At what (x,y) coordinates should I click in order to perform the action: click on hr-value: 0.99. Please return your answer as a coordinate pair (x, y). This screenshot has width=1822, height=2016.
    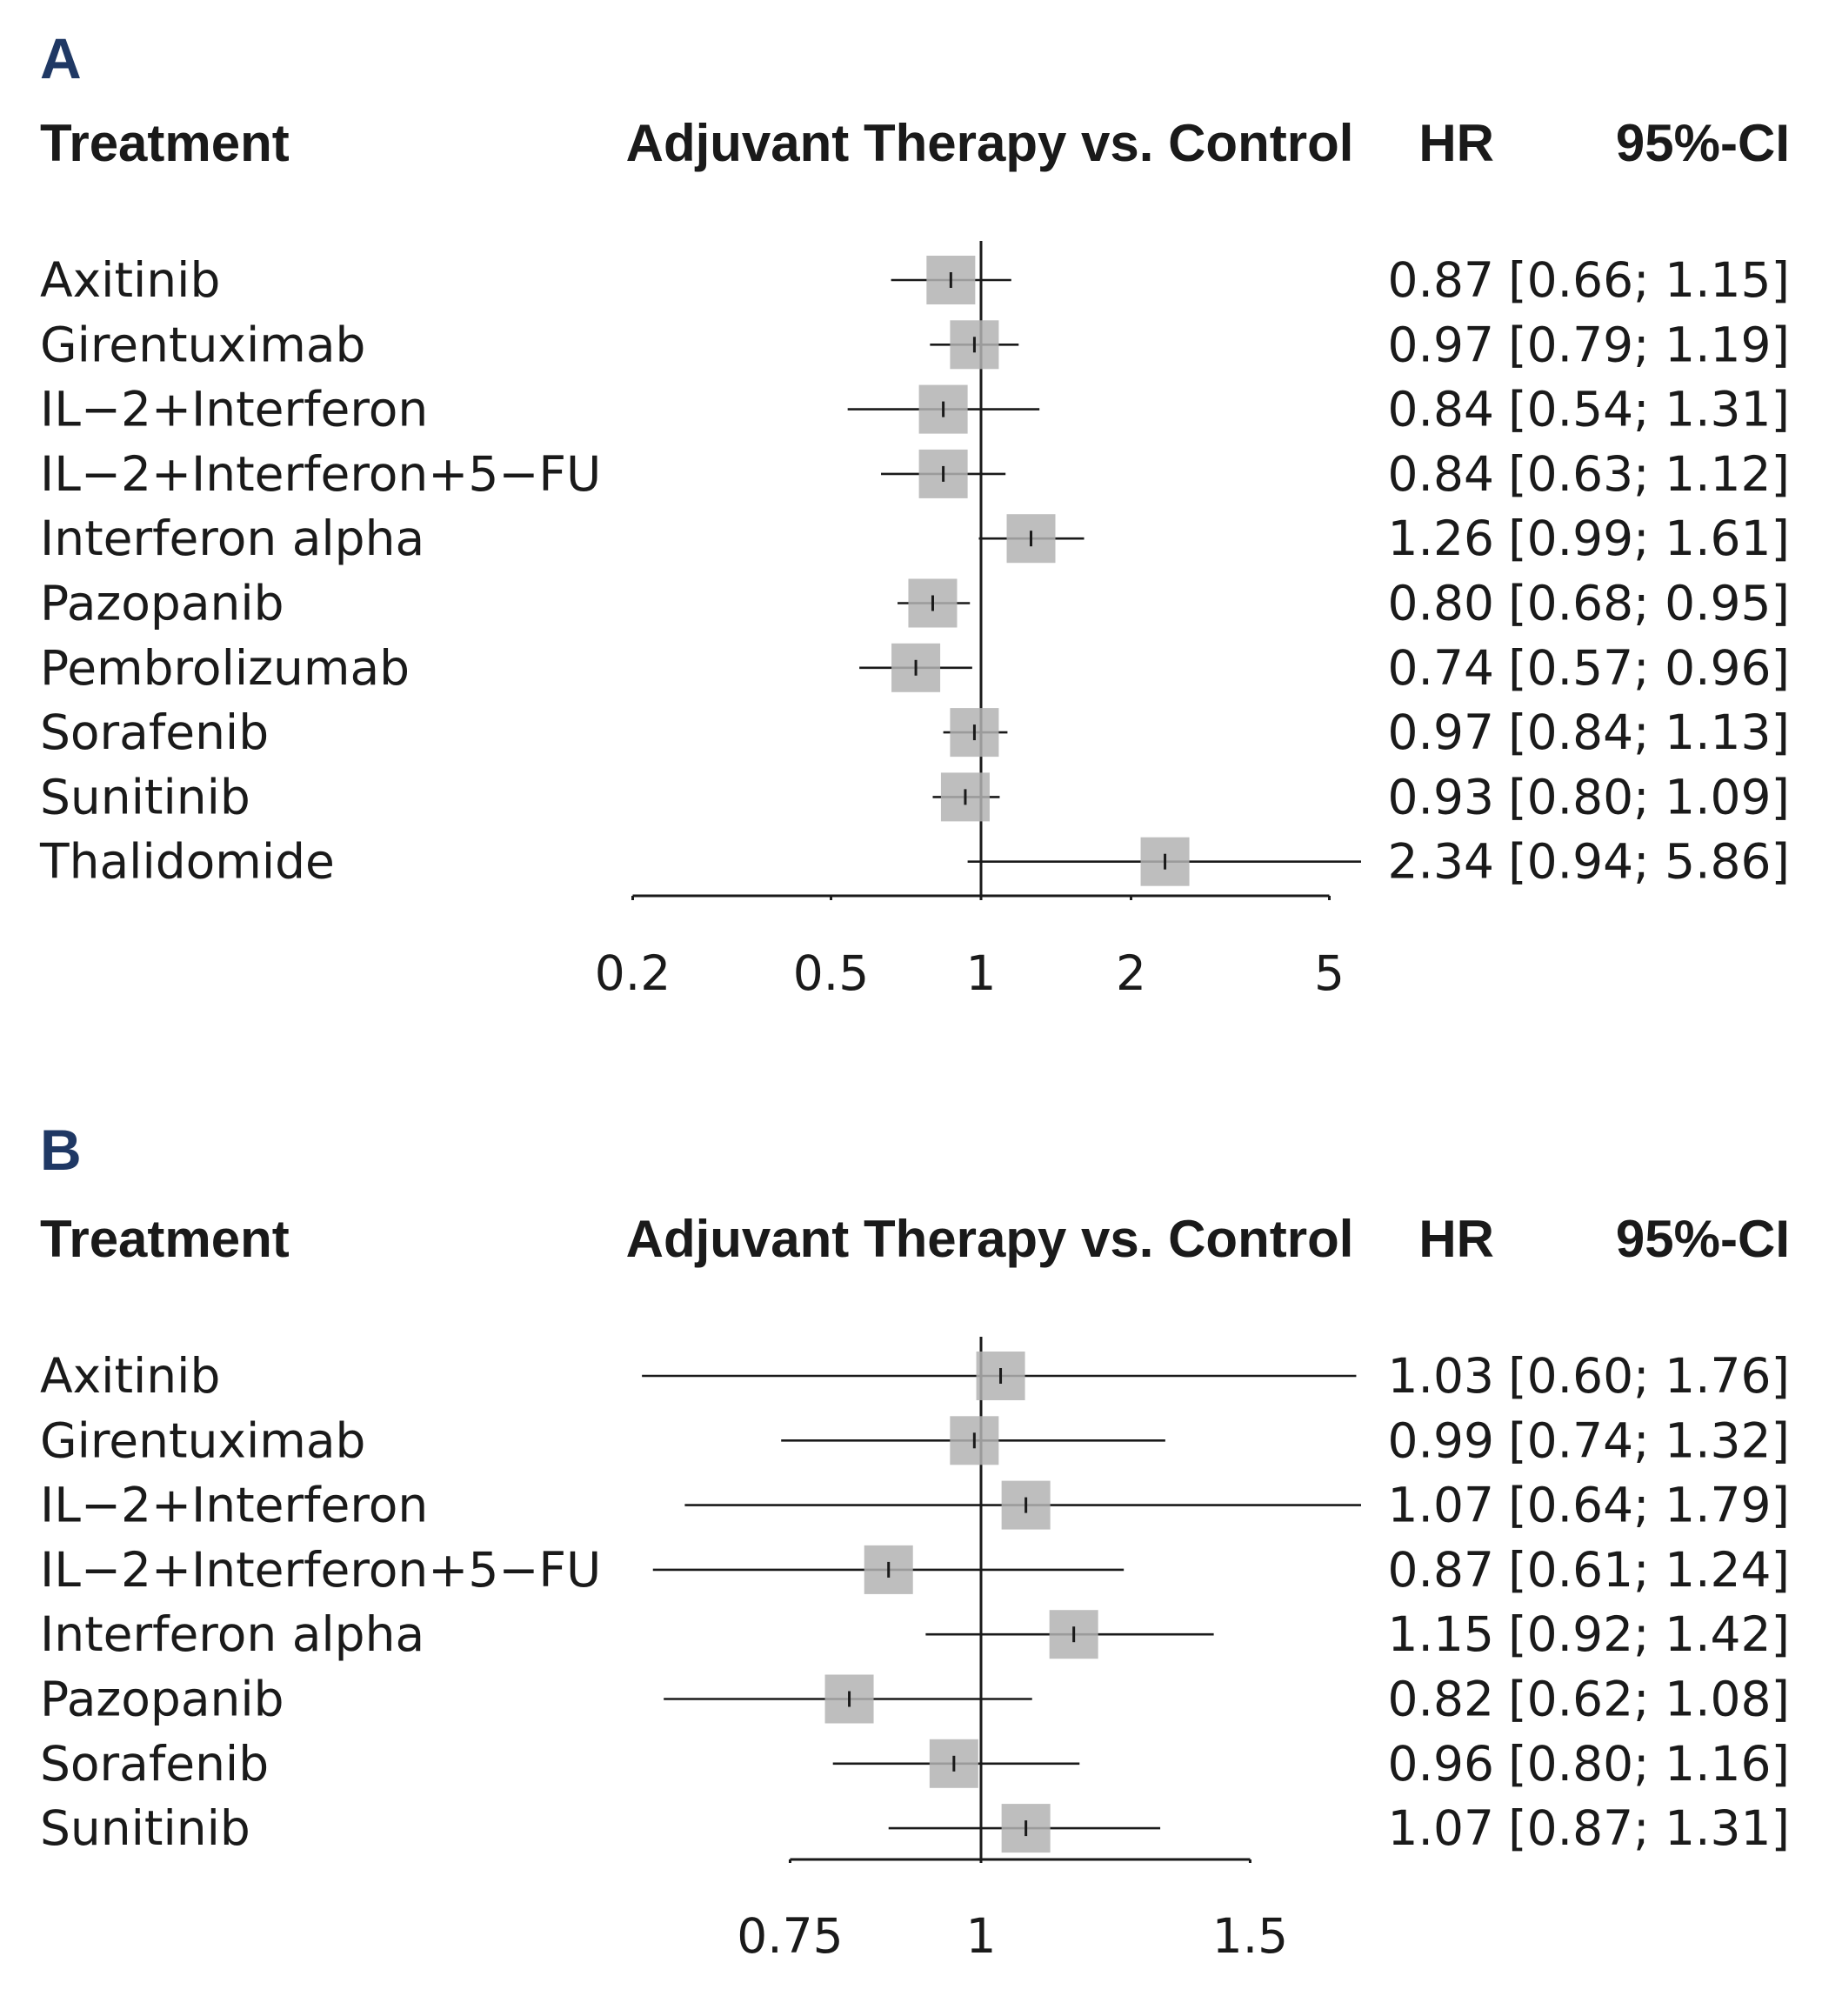
    Looking at the image, I should click on (1441, 1440).